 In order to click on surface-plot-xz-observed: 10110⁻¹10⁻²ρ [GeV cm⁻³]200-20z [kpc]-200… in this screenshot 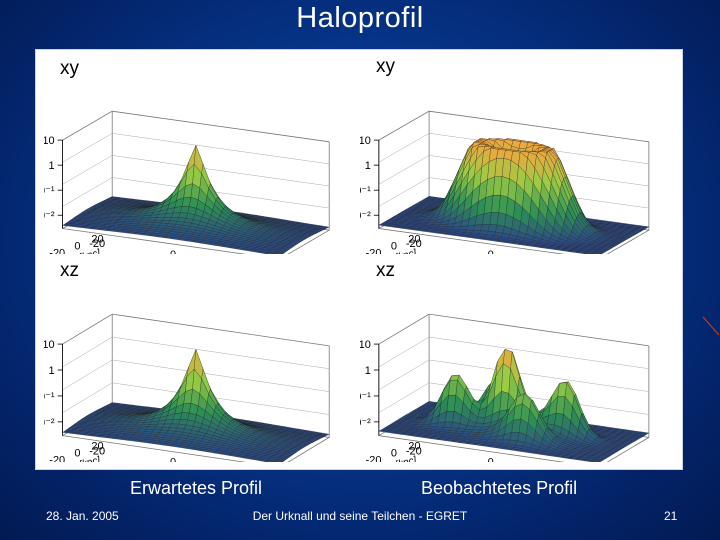, I will do `click(517, 374)`.